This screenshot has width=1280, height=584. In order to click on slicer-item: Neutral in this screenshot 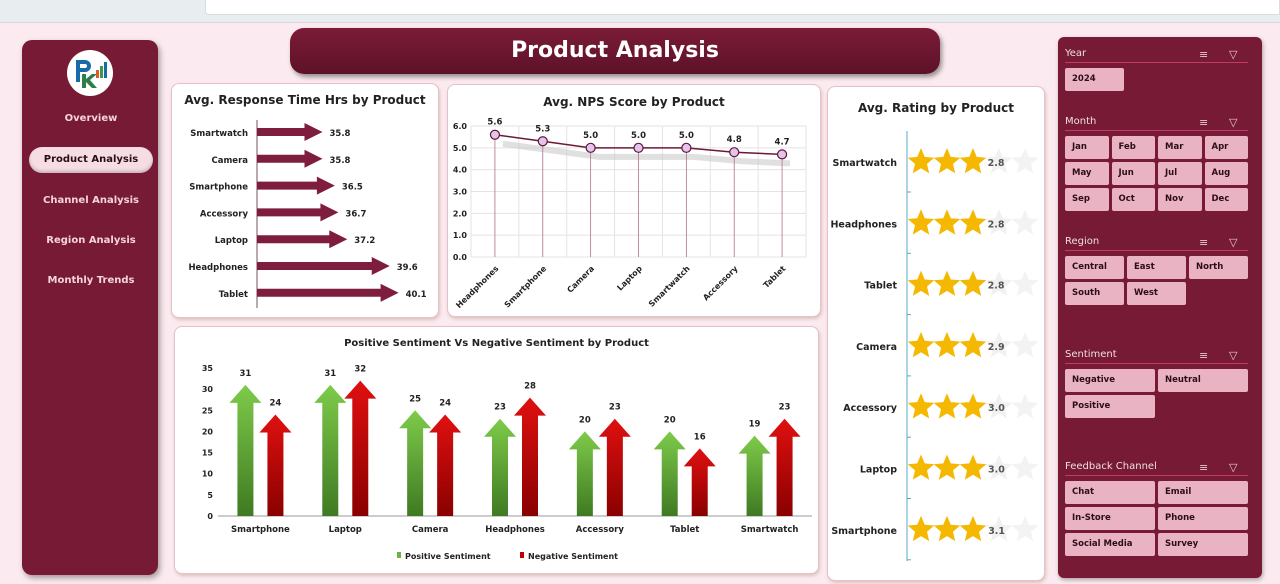, I will do `click(1203, 380)`.